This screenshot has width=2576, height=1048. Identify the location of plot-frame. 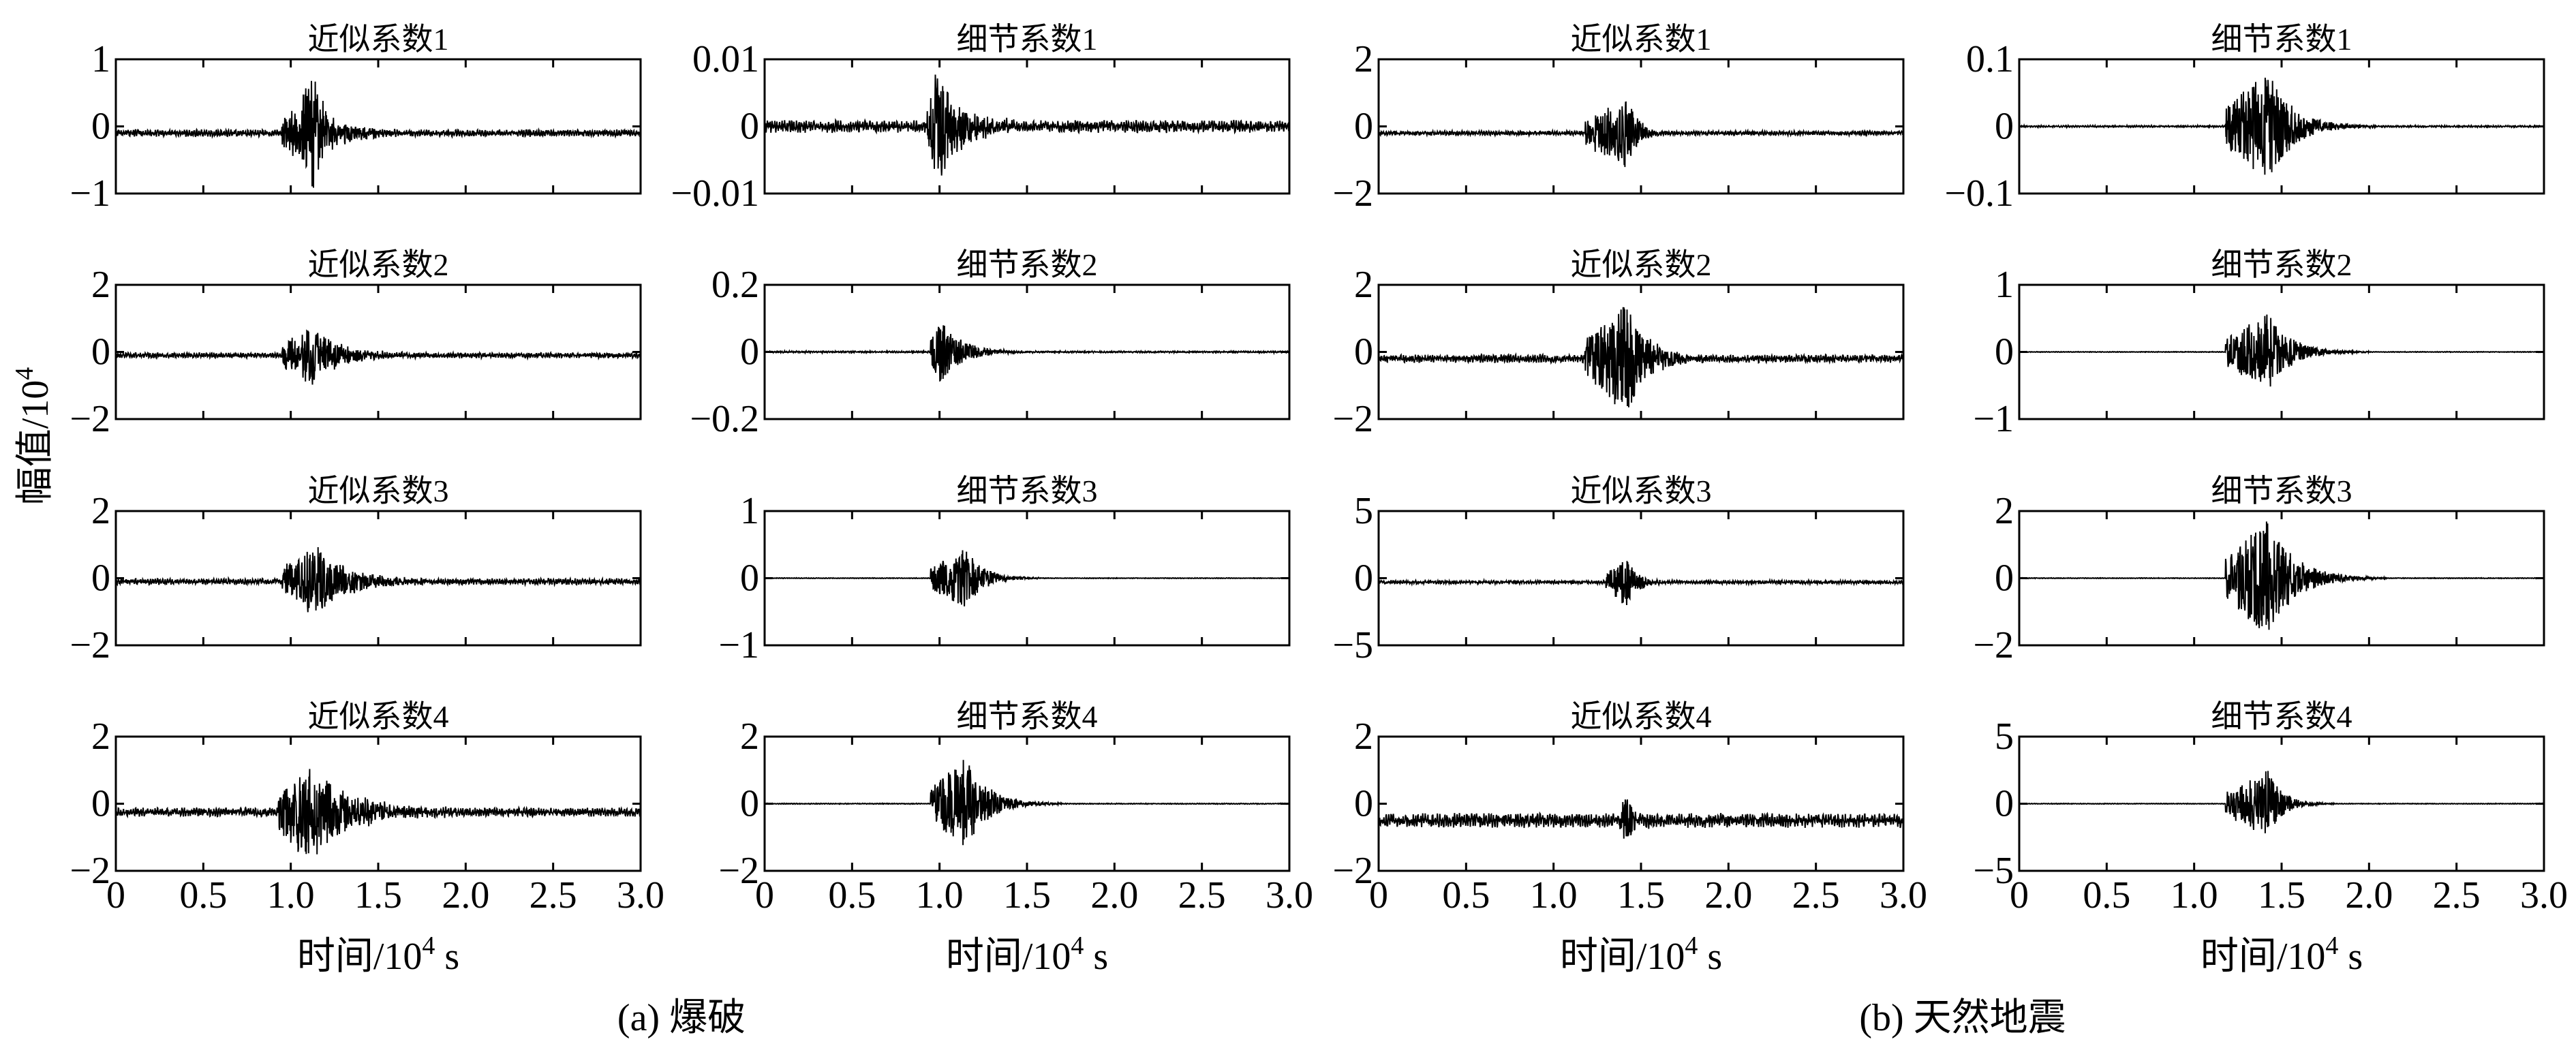
(378, 804).